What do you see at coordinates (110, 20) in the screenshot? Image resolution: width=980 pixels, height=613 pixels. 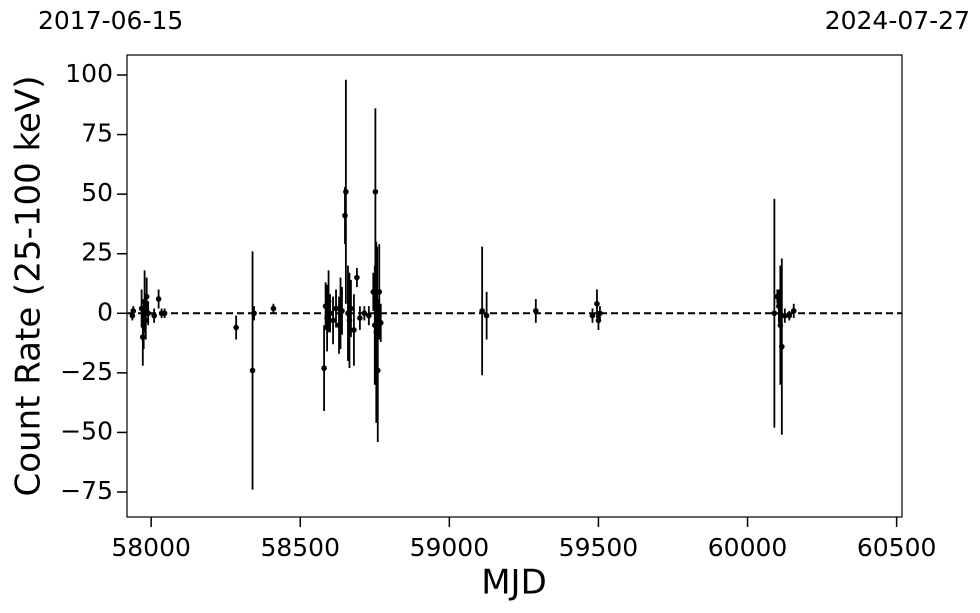 I see `start-date: 2017-06-15` at bounding box center [110, 20].